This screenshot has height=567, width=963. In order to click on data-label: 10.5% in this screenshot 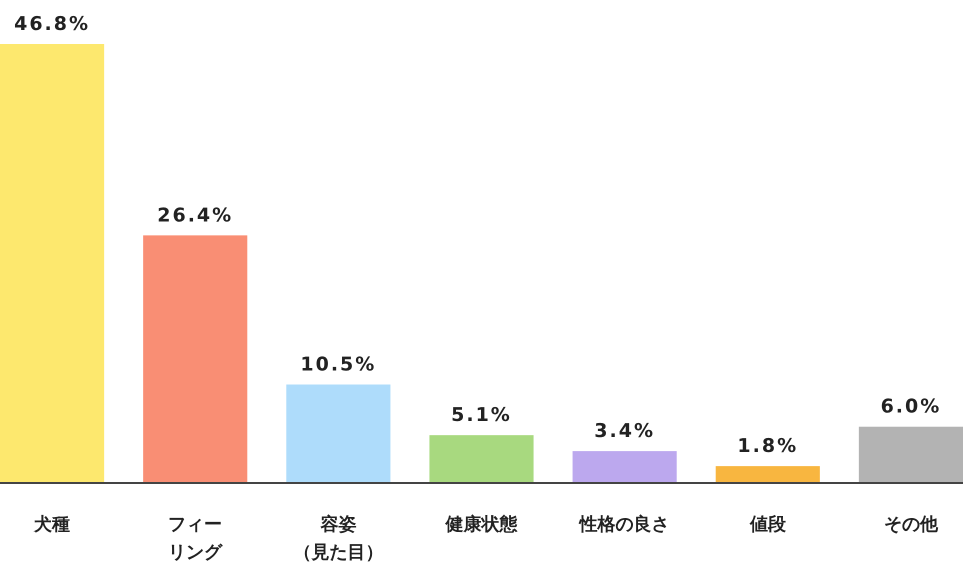, I will do `click(338, 365)`.